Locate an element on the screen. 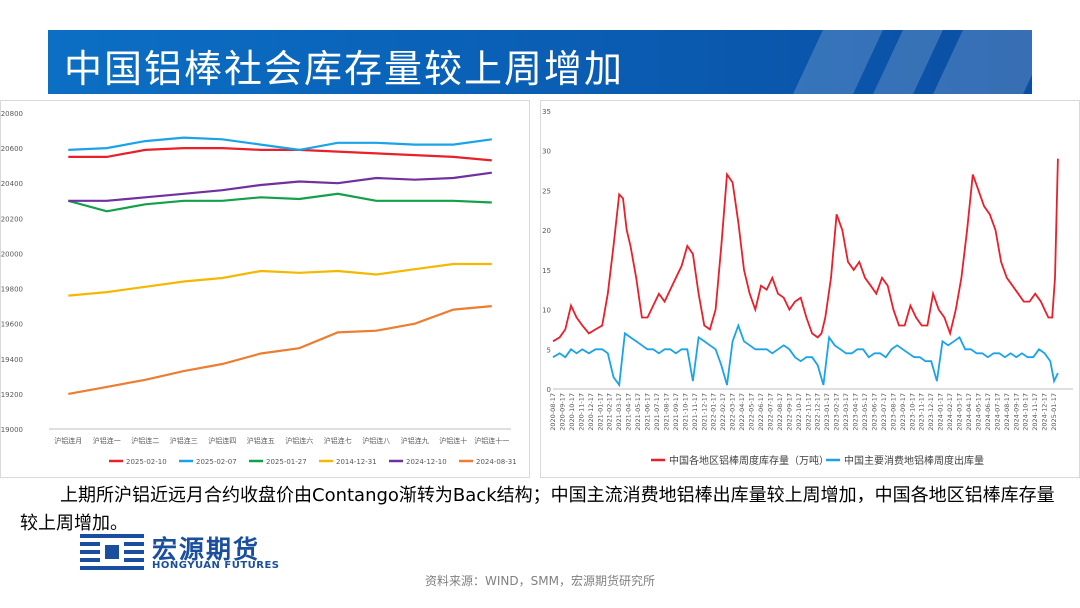  y-tick-label: 20200 is located at coordinates (12, 219).